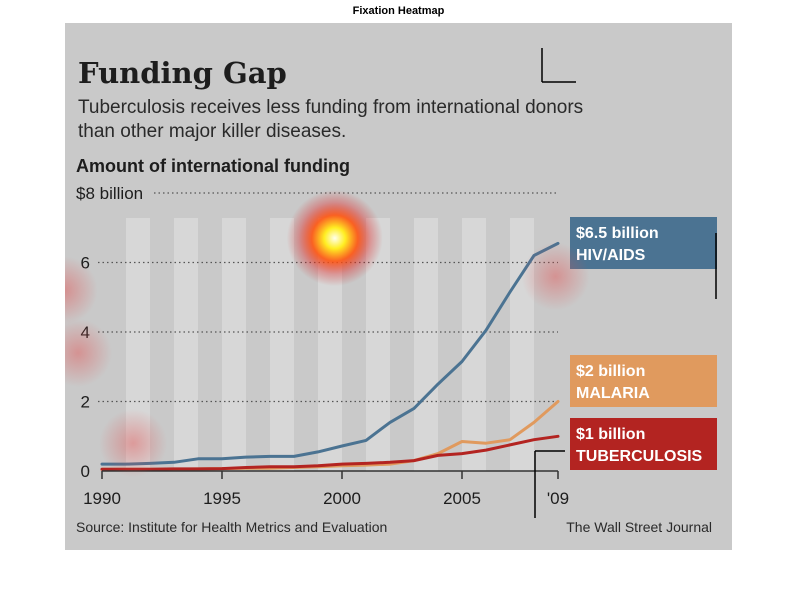  I want to click on label-value-tb: $1 billion, so click(610, 434).